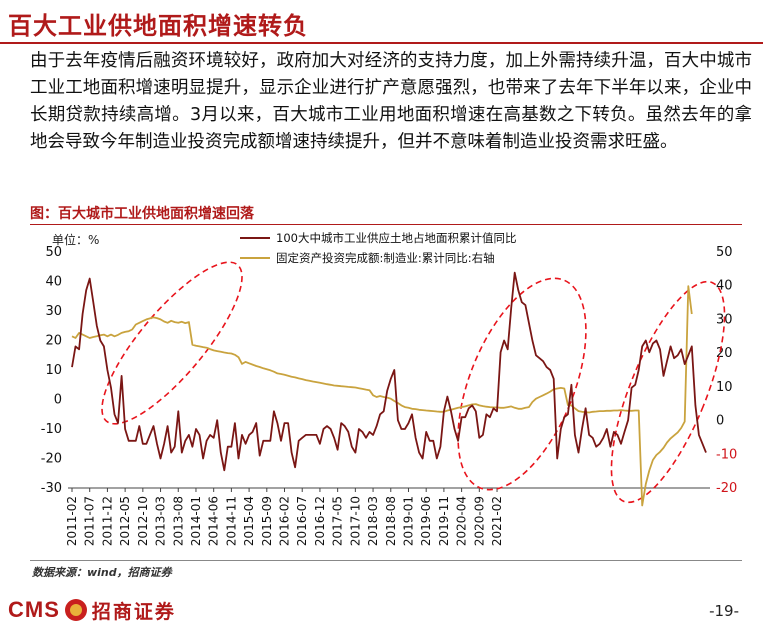  I want to click on figure-top-rule, so click(386, 224).